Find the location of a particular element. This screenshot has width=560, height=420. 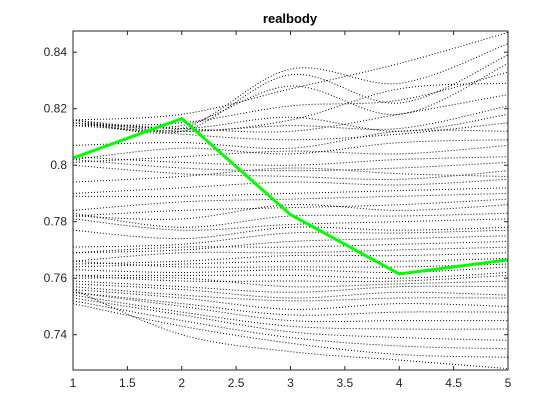

y-tick-label: 0.76 is located at coordinates (56, 278).